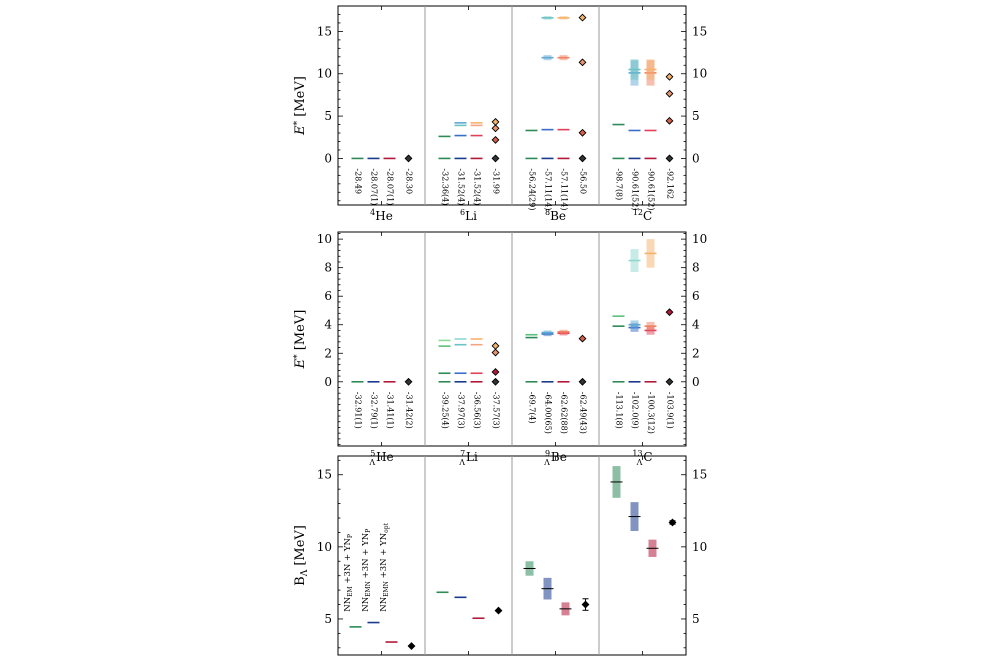 The height and width of the screenshot is (666, 1000). I want to click on nucleus-label-13LC: 13 ΛC, so click(642, 458).